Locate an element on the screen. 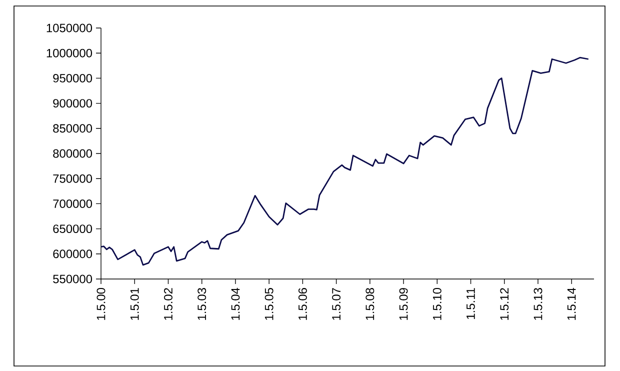 Image resolution: width=620 pixels, height=371 pixels. x-tick-label: 1.5.08 is located at coordinates (370, 304).